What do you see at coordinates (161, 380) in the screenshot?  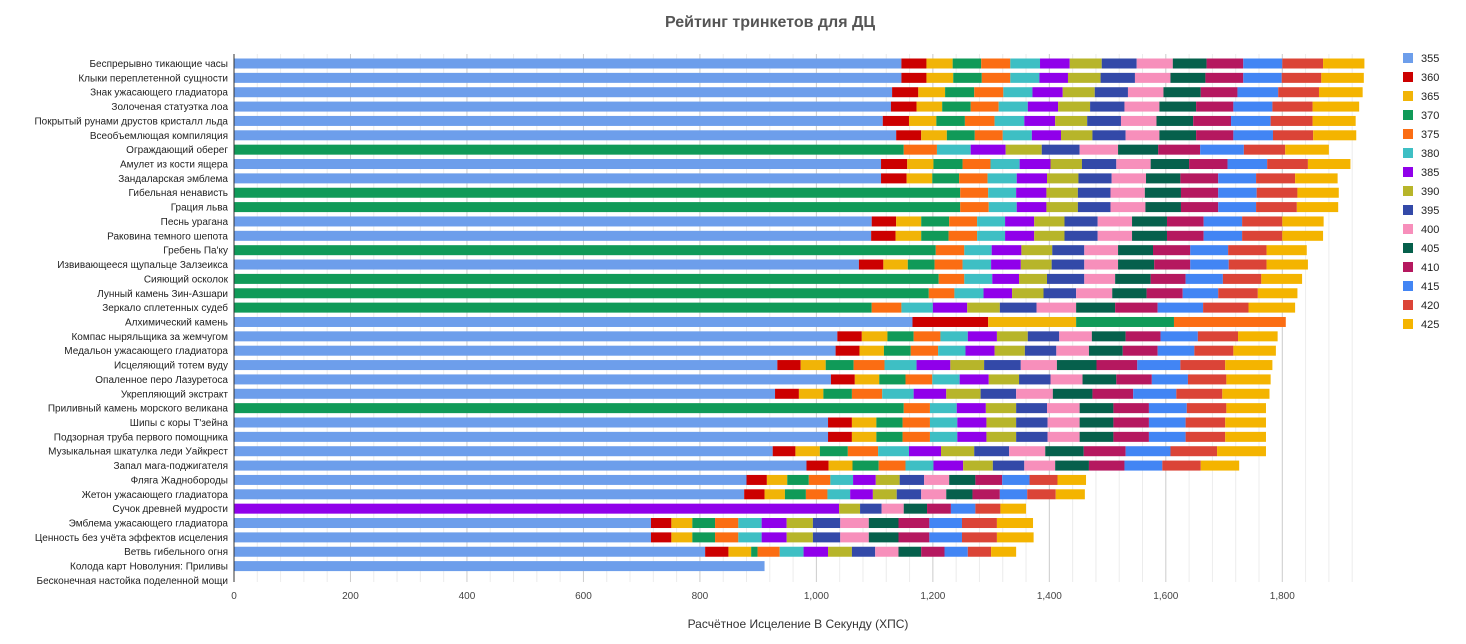 I see `category-label: Опаленное перо Лазуретоса` at bounding box center [161, 380].